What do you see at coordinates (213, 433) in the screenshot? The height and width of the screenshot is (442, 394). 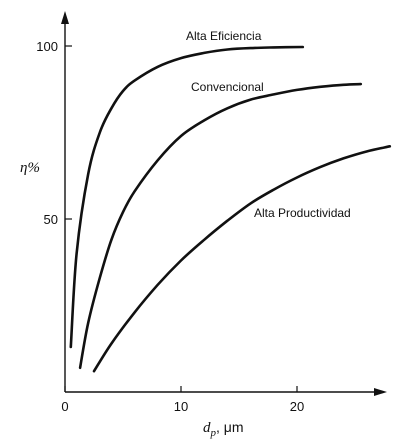 I see `x-axis-label-subscript: p` at bounding box center [213, 433].